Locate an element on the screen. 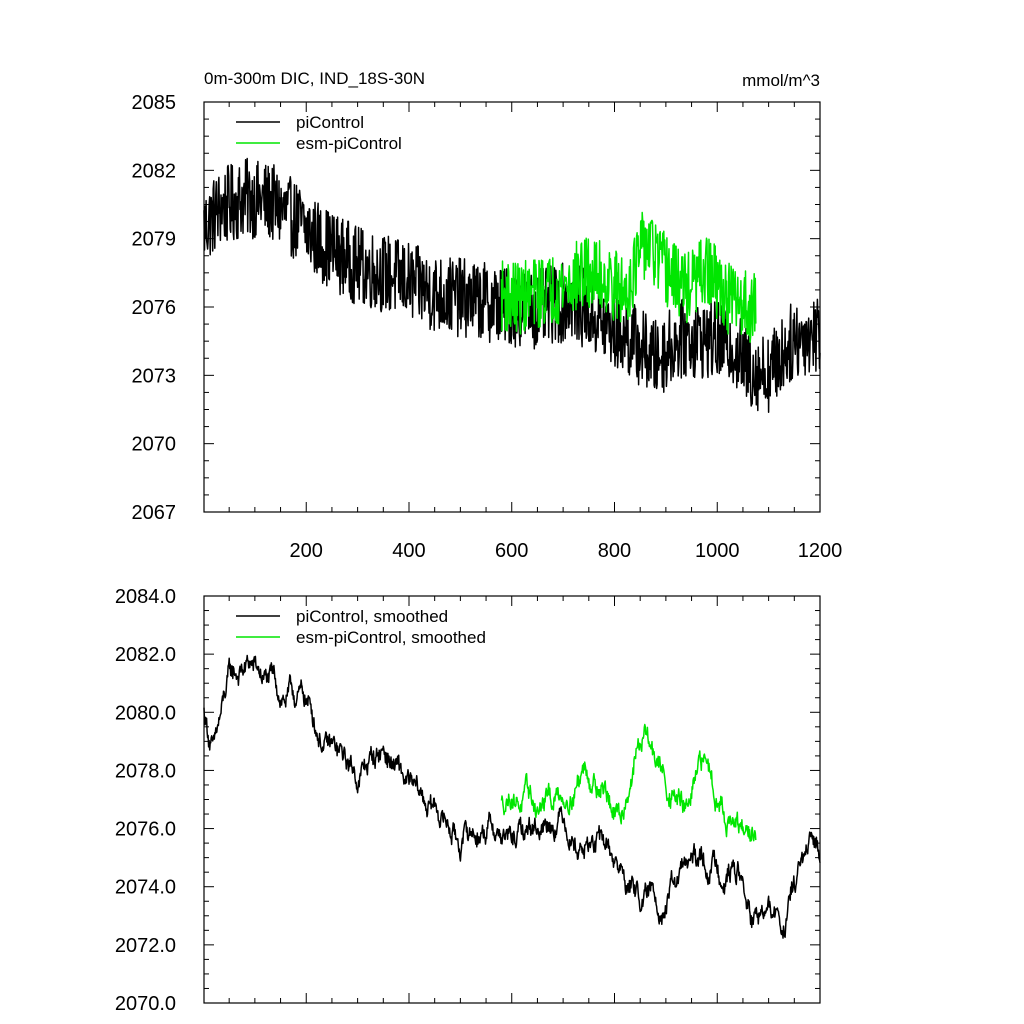 Image resolution: width=1024 pixels, height=1024 pixels. y-tick-label: 2076 is located at coordinates (154, 308).